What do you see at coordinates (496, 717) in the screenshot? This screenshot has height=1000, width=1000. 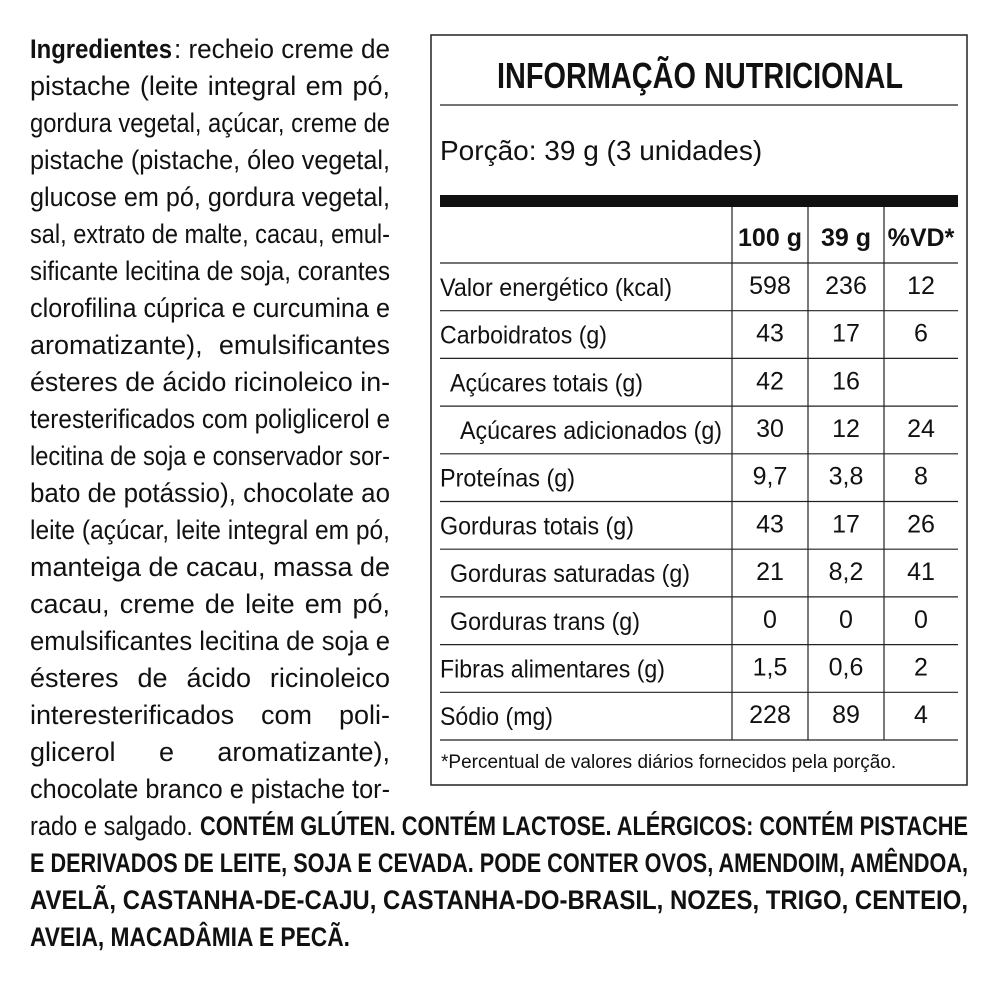 I see `nutrient-label: Sódio (mg)` at bounding box center [496, 717].